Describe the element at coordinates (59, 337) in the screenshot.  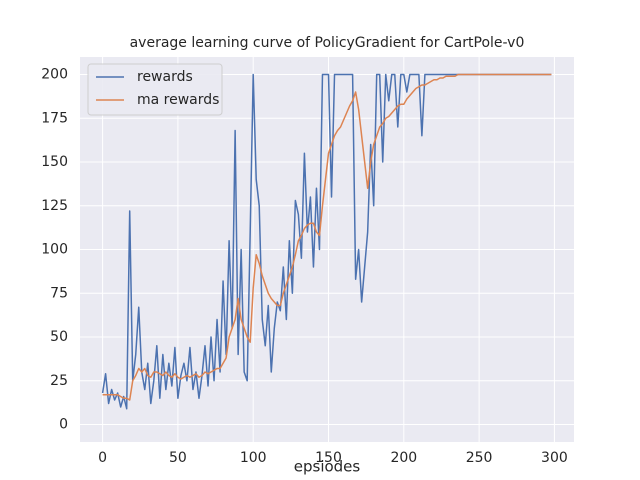
I see `y-tick-label: 50` at that location.